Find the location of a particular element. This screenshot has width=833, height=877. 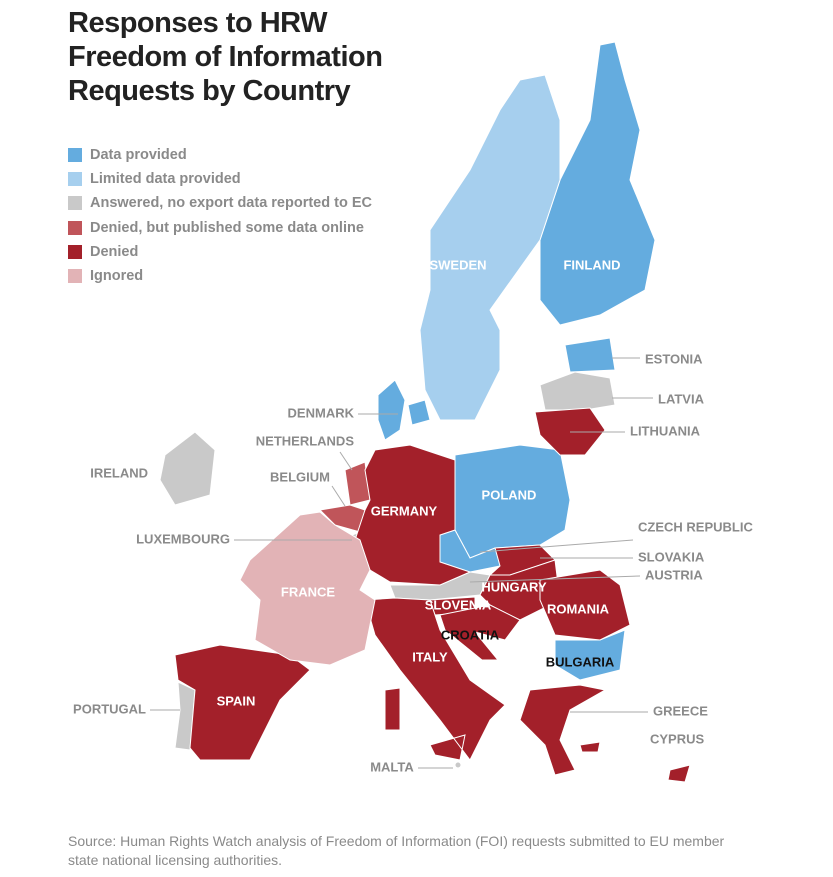

country-label: SLOVENIA is located at coordinates (458, 604).